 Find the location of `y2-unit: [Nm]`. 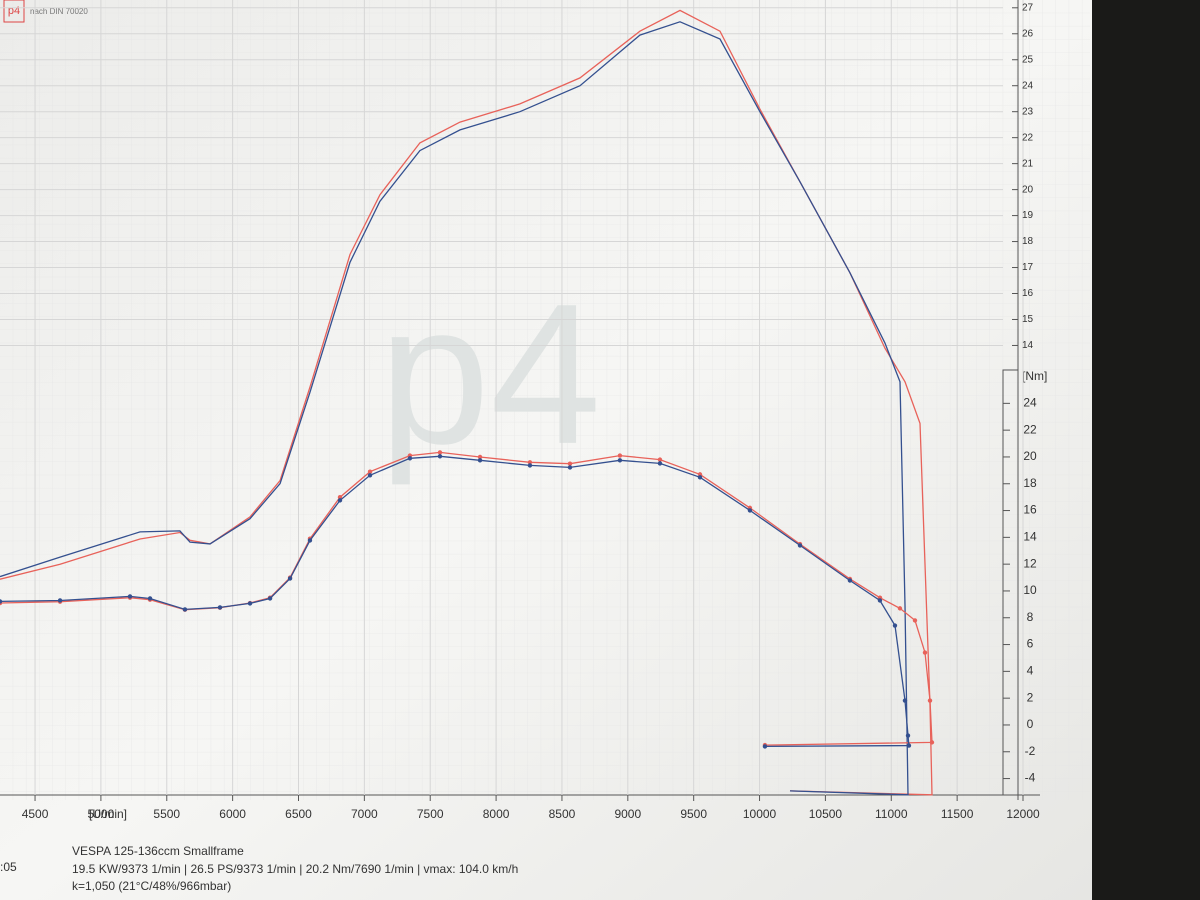

y2-unit: [Nm] is located at coordinates (1034, 376).